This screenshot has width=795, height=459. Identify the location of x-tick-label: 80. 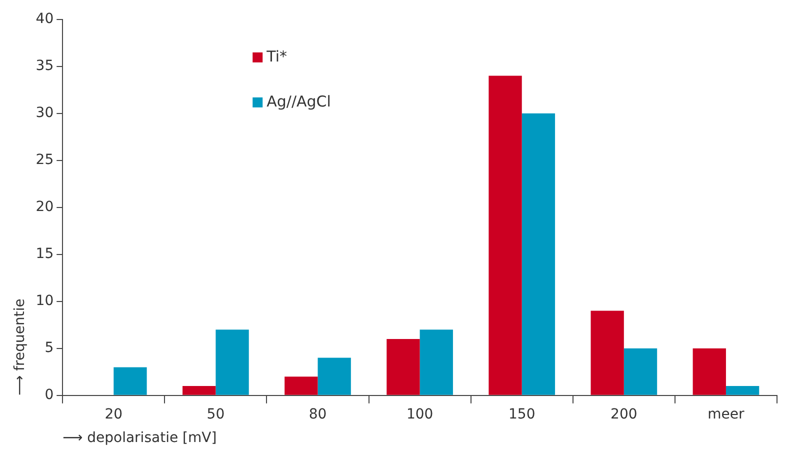
(317, 414).